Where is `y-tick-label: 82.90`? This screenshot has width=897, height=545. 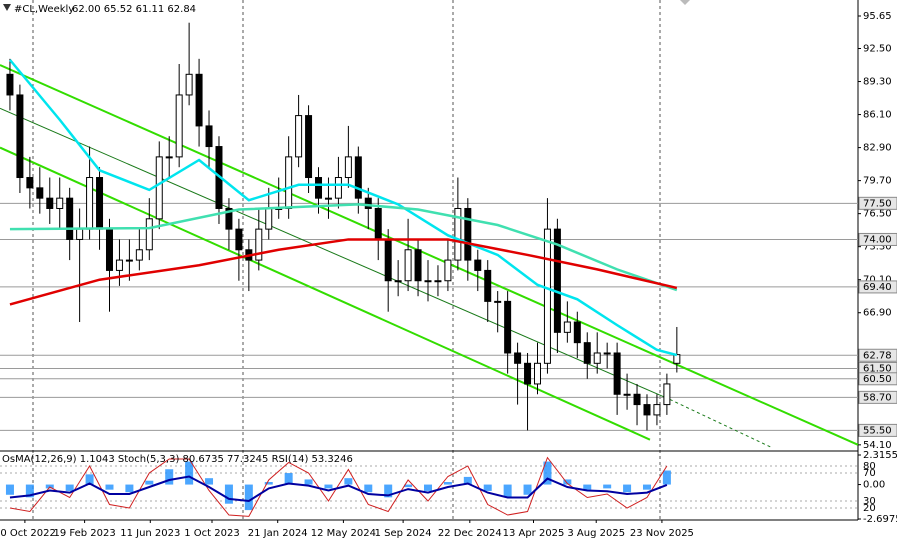 y-tick-label: 82.90 is located at coordinates (877, 148).